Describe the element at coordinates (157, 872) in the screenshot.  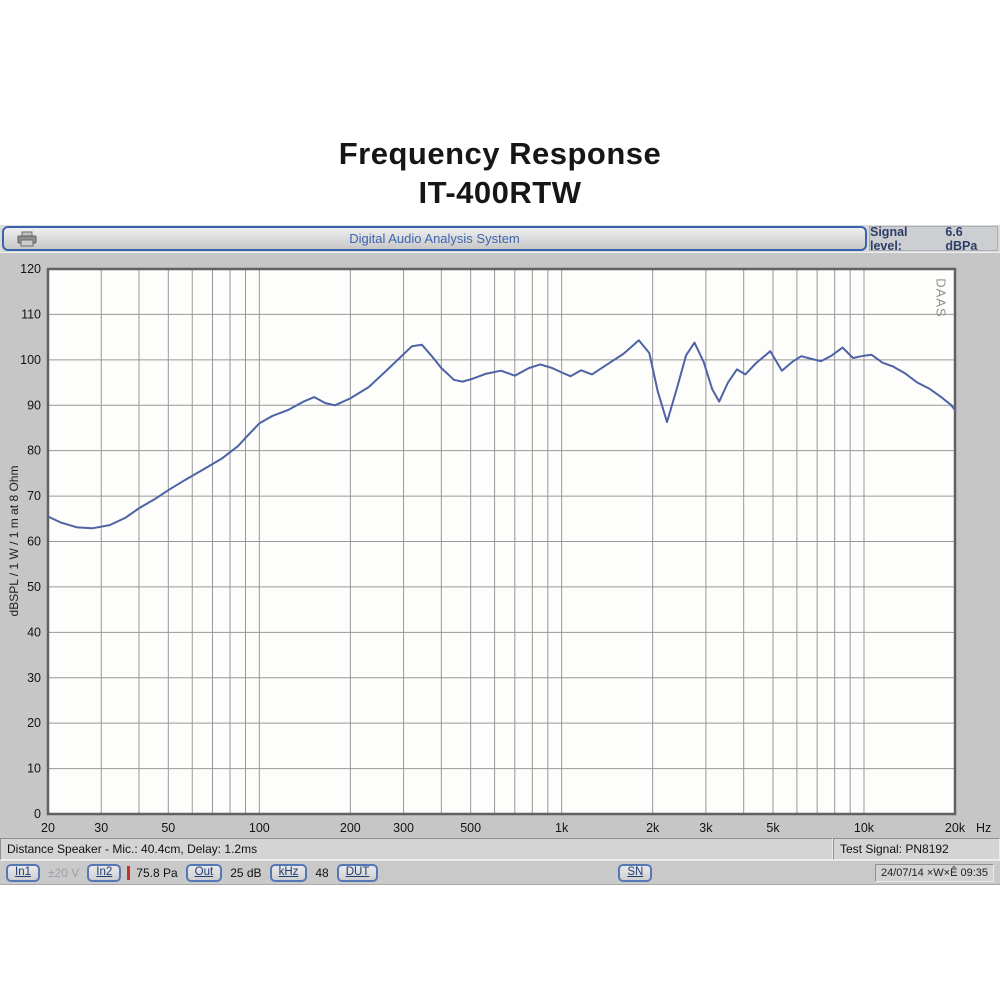
I see `in2-sensitivity-value: 75.8 Pa` at that location.